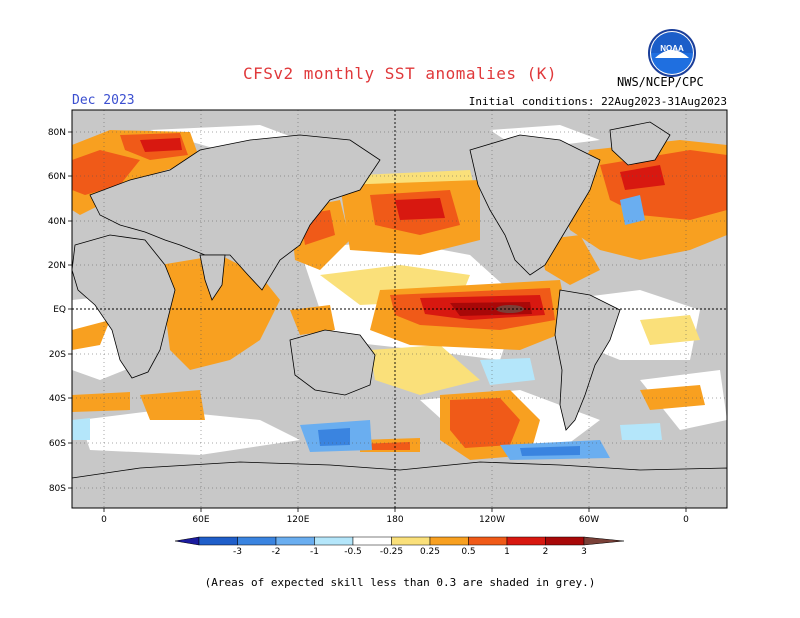 This screenshot has height=618, width=800. What do you see at coordinates (212, 277) in the screenshot?
I see `india` at bounding box center [212, 277].